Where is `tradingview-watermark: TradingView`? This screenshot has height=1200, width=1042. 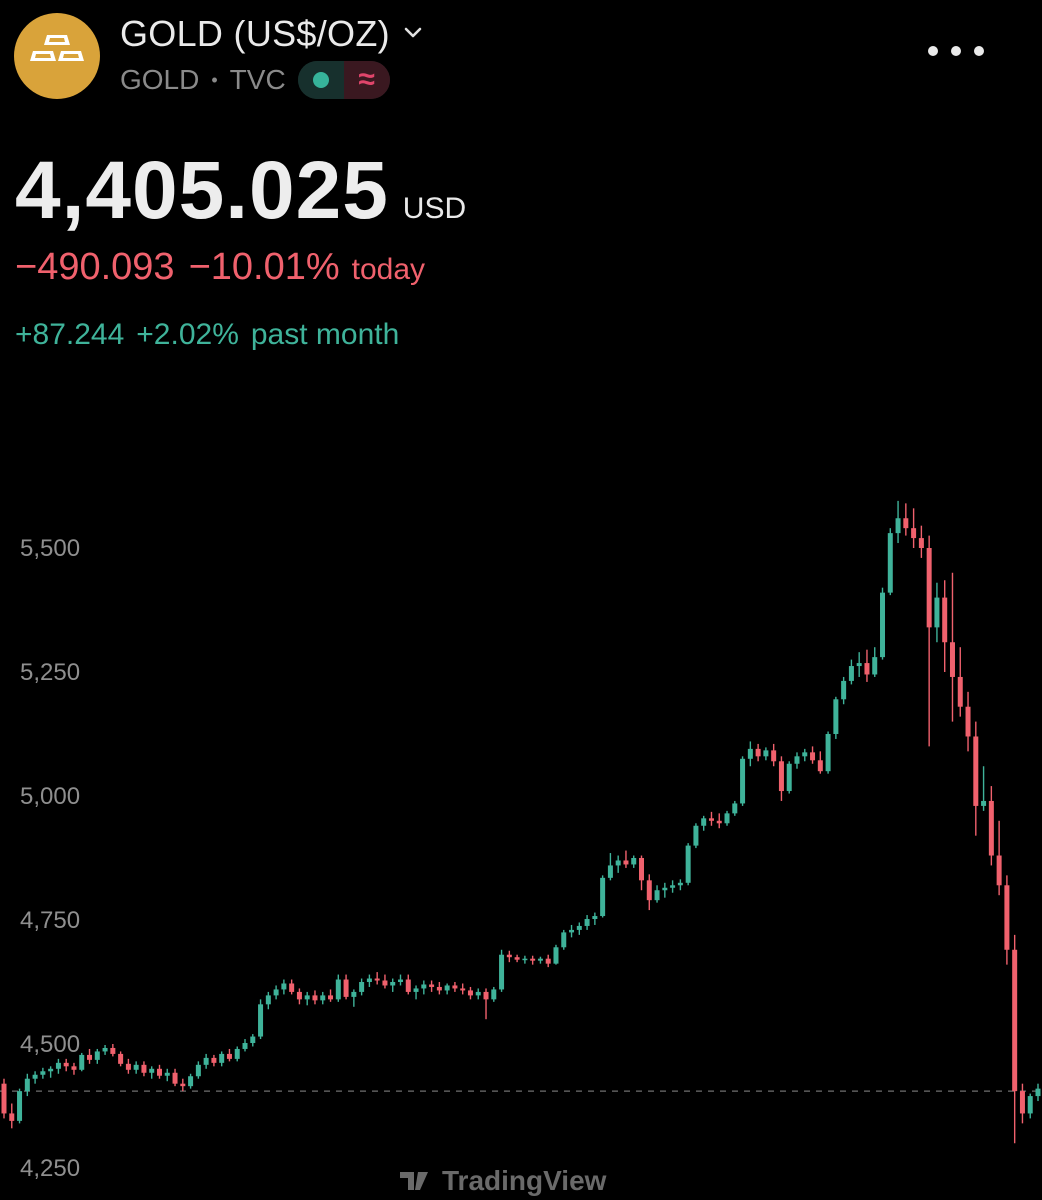 tradingview-watermark: TradingView is located at coordinates (524, 1180).